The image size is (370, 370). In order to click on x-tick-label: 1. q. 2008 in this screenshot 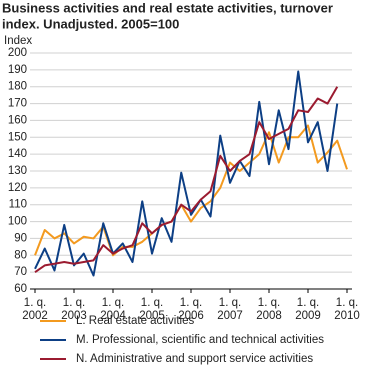, I will do `click(269, 309)`.